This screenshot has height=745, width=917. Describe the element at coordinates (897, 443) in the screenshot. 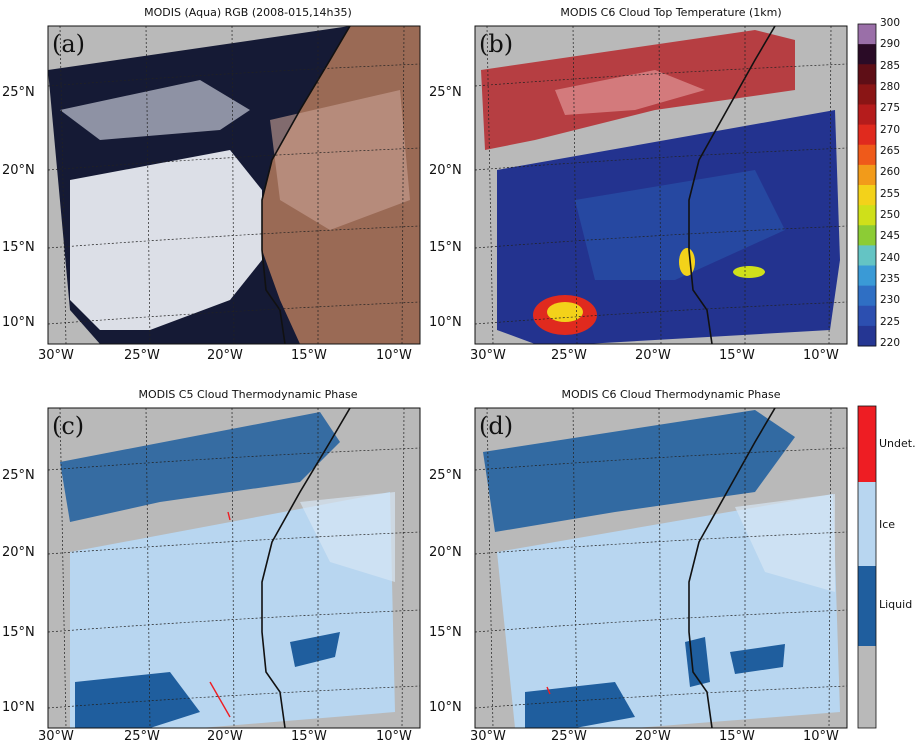

I see `phase-label-undet: Undet.` at that location.